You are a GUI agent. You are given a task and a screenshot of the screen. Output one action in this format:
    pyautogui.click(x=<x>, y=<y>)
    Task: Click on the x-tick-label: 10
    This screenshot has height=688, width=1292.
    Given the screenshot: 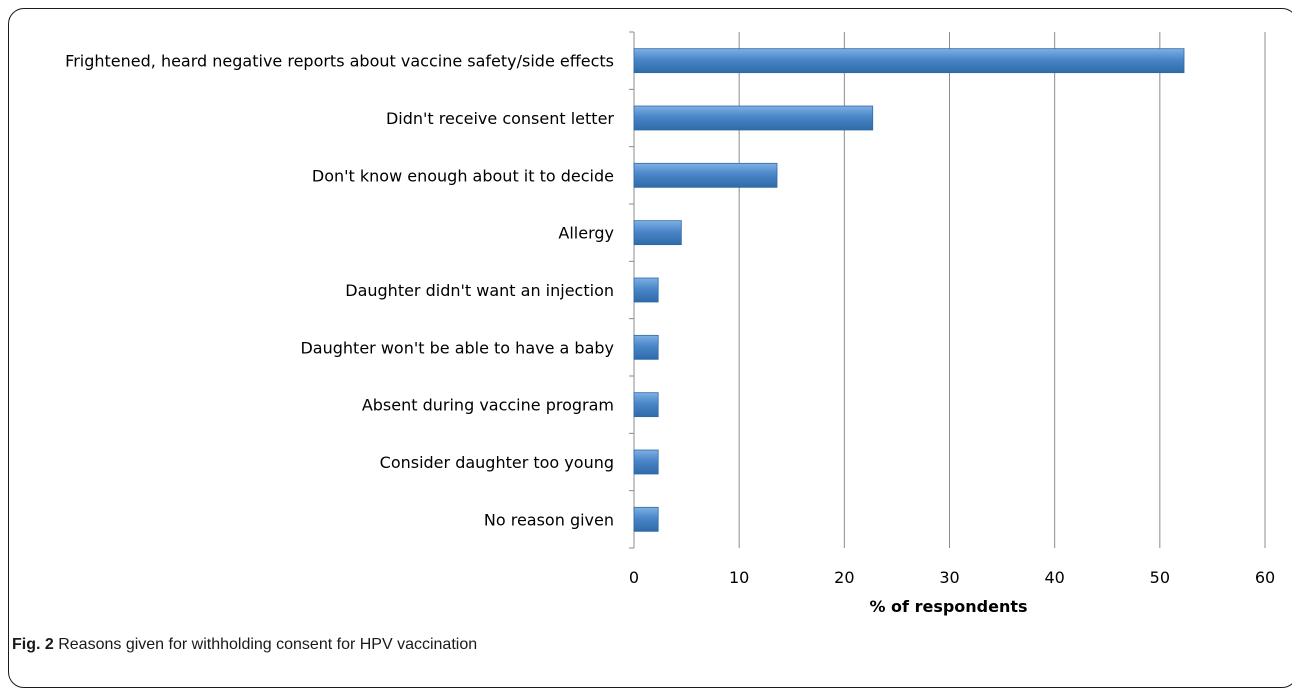 What is the action you would take?
    pyautogui.click(x=739, y=577)
    